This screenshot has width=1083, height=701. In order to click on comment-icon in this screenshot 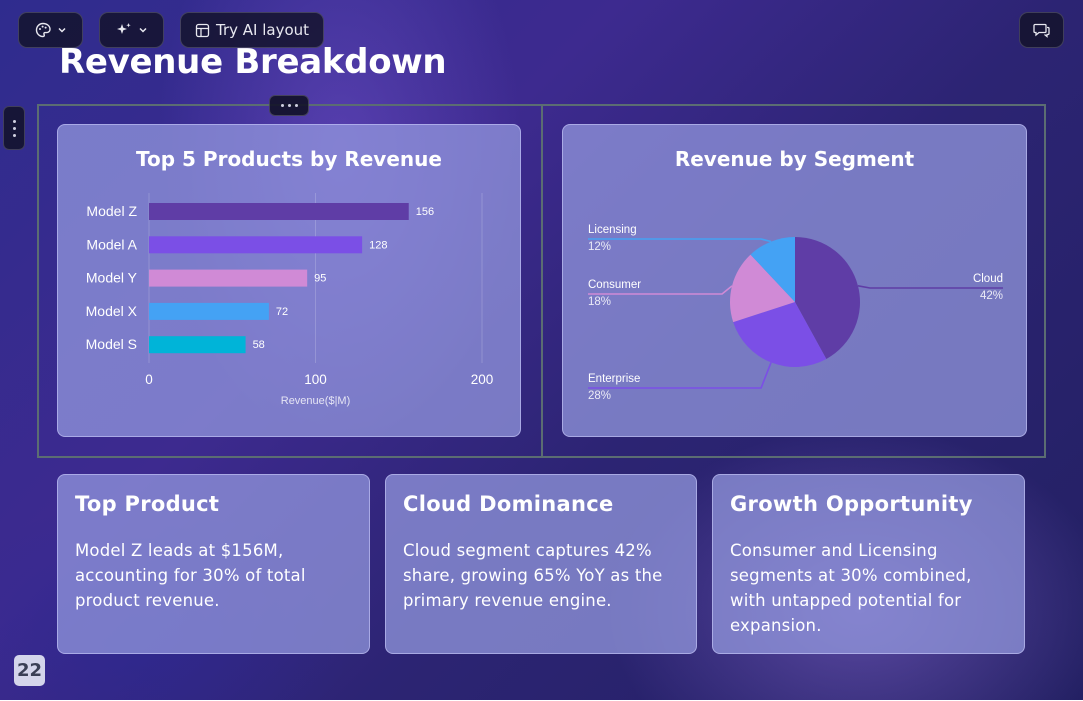, I will do `click(1041, 30)`.